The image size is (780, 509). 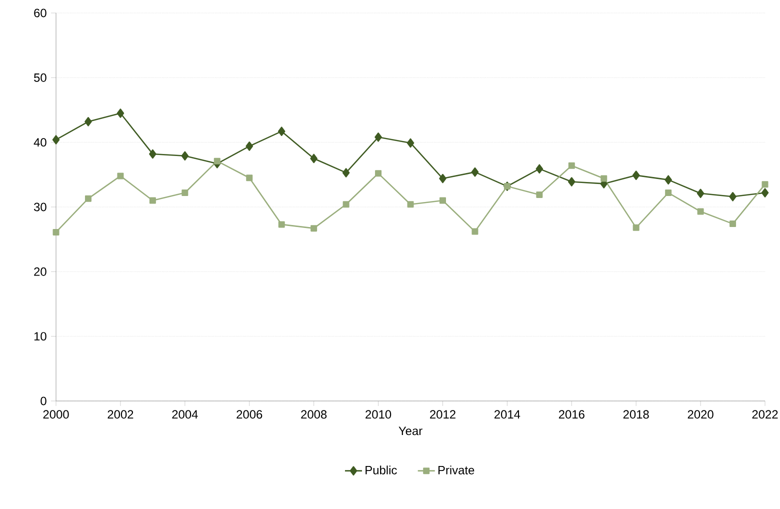 I want to click on y-tick-label: 50, so click(x=40, y=77).